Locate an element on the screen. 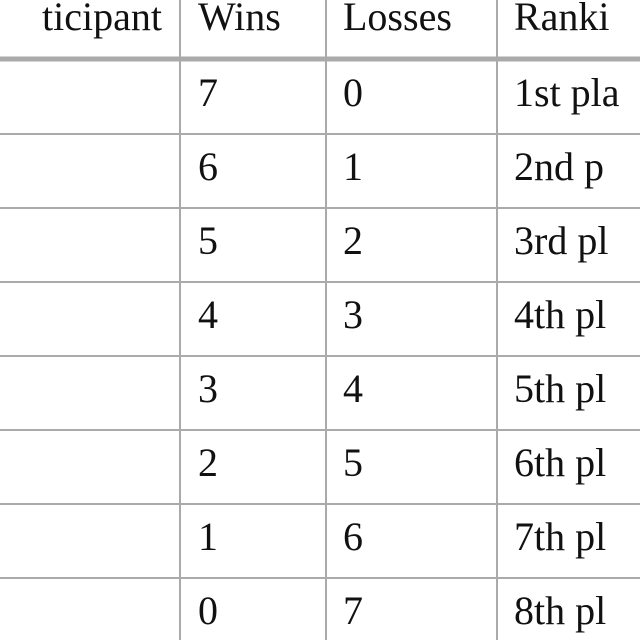 This screenshot has height=640, width=640. cell: 2nd p is located at coordinates (559, 166).